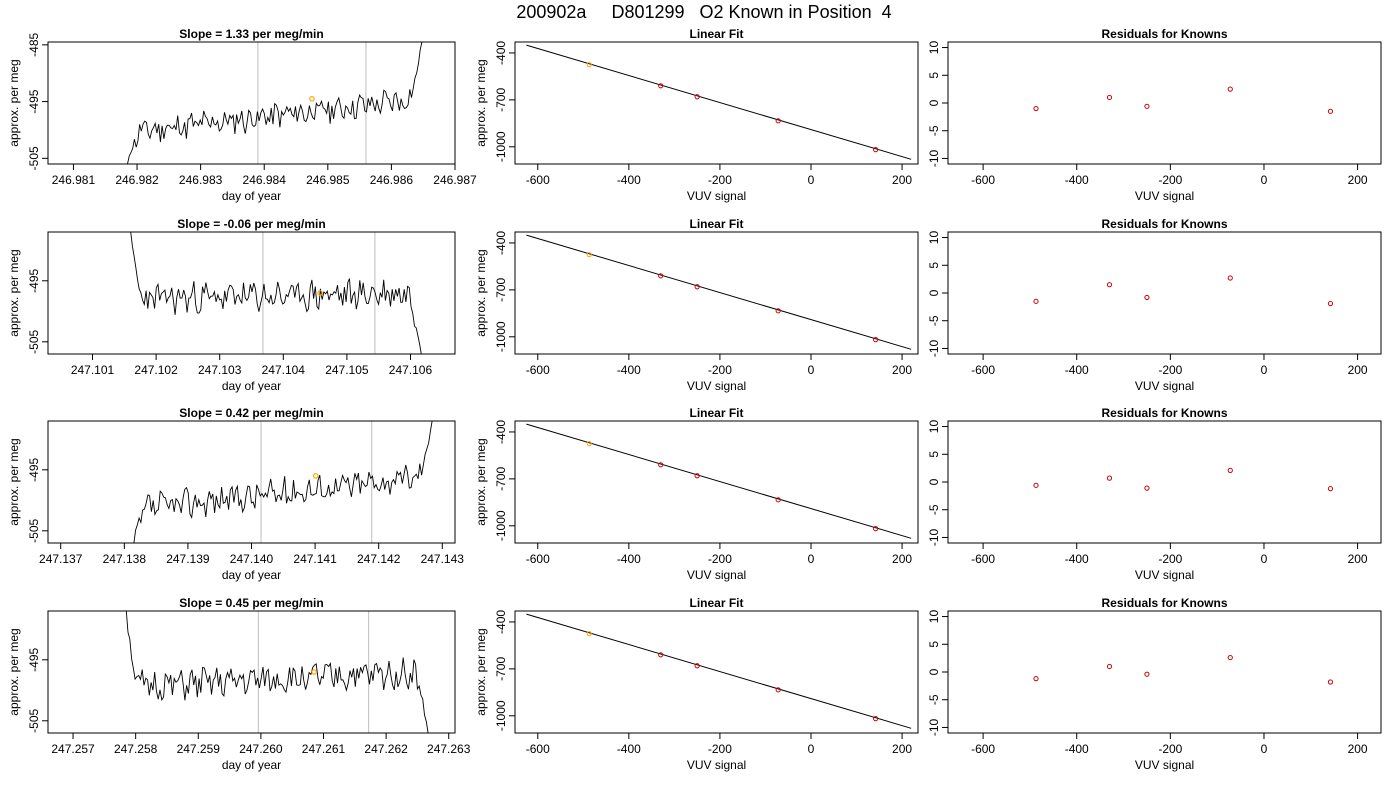 The width and height of the screenshot is (1400, 800). I want to click on x-tick-label: 246.985, so click(328, 180).